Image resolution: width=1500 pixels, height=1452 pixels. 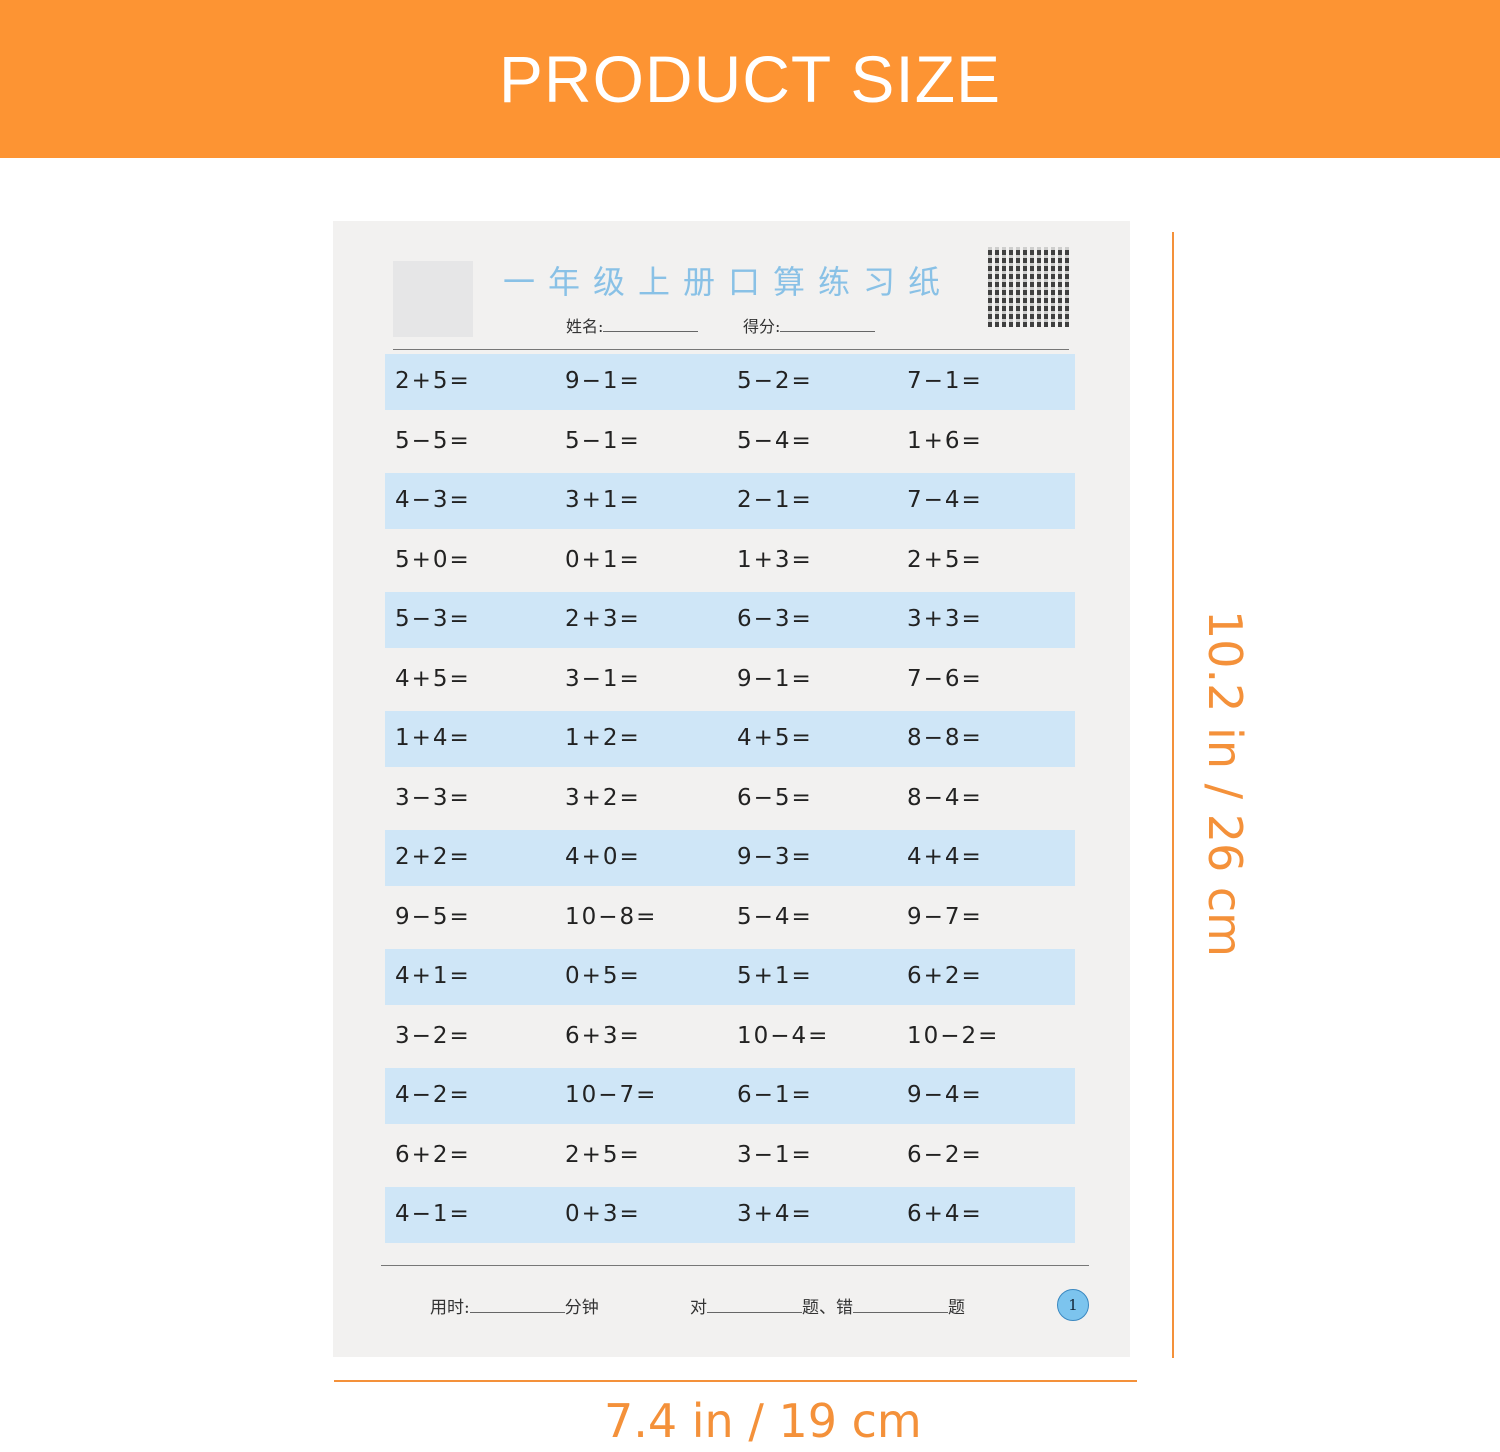 I want to click on problem-row: 2+2= 4+0= 9−3= 4+4=, so click(x=730, y=858).